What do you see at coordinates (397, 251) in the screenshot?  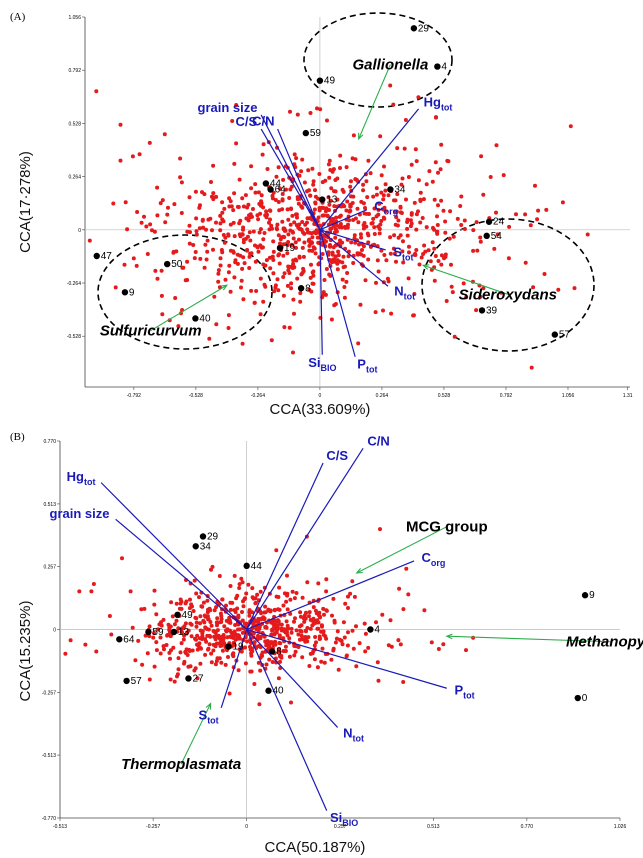 I see `env-vector-name: S` at bounding box center [397, 251].